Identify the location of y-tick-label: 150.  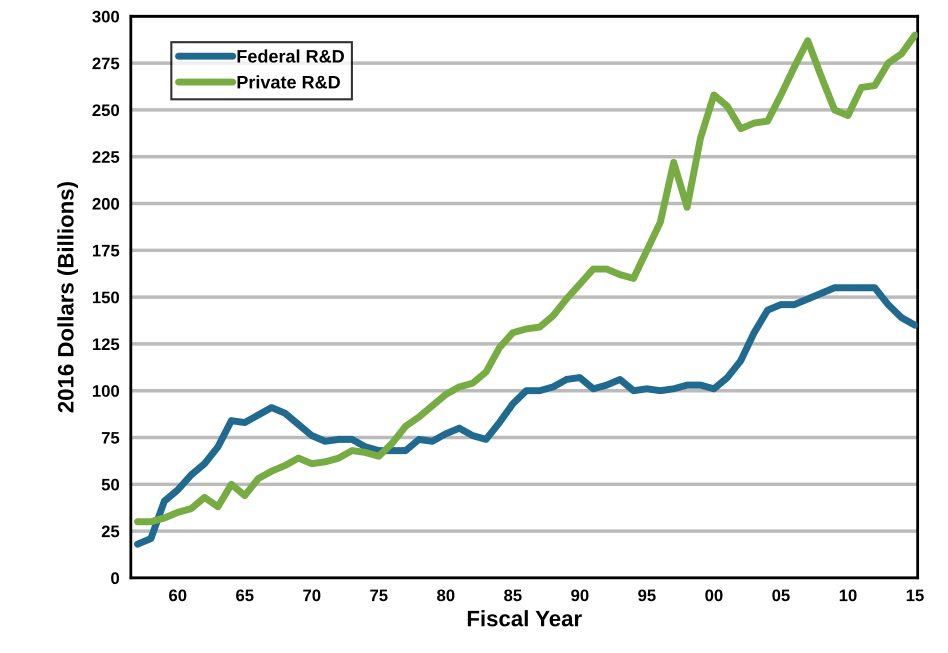
(106, 298).